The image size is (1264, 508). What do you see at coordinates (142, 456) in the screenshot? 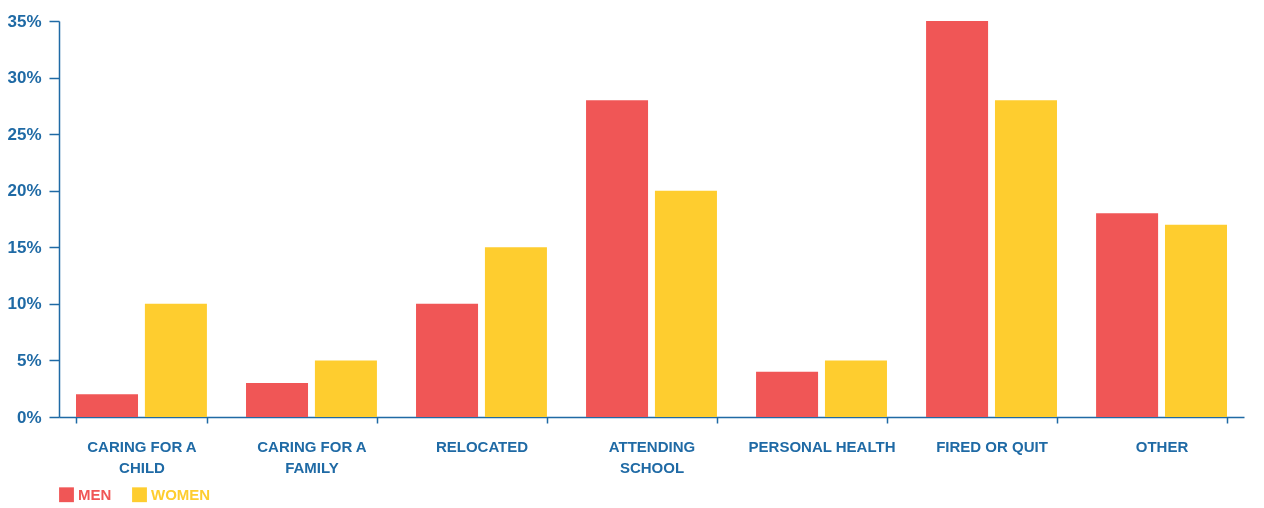
I see `x-tick-label: CARING FOR A CHILD` at bounding box center [142, 456].